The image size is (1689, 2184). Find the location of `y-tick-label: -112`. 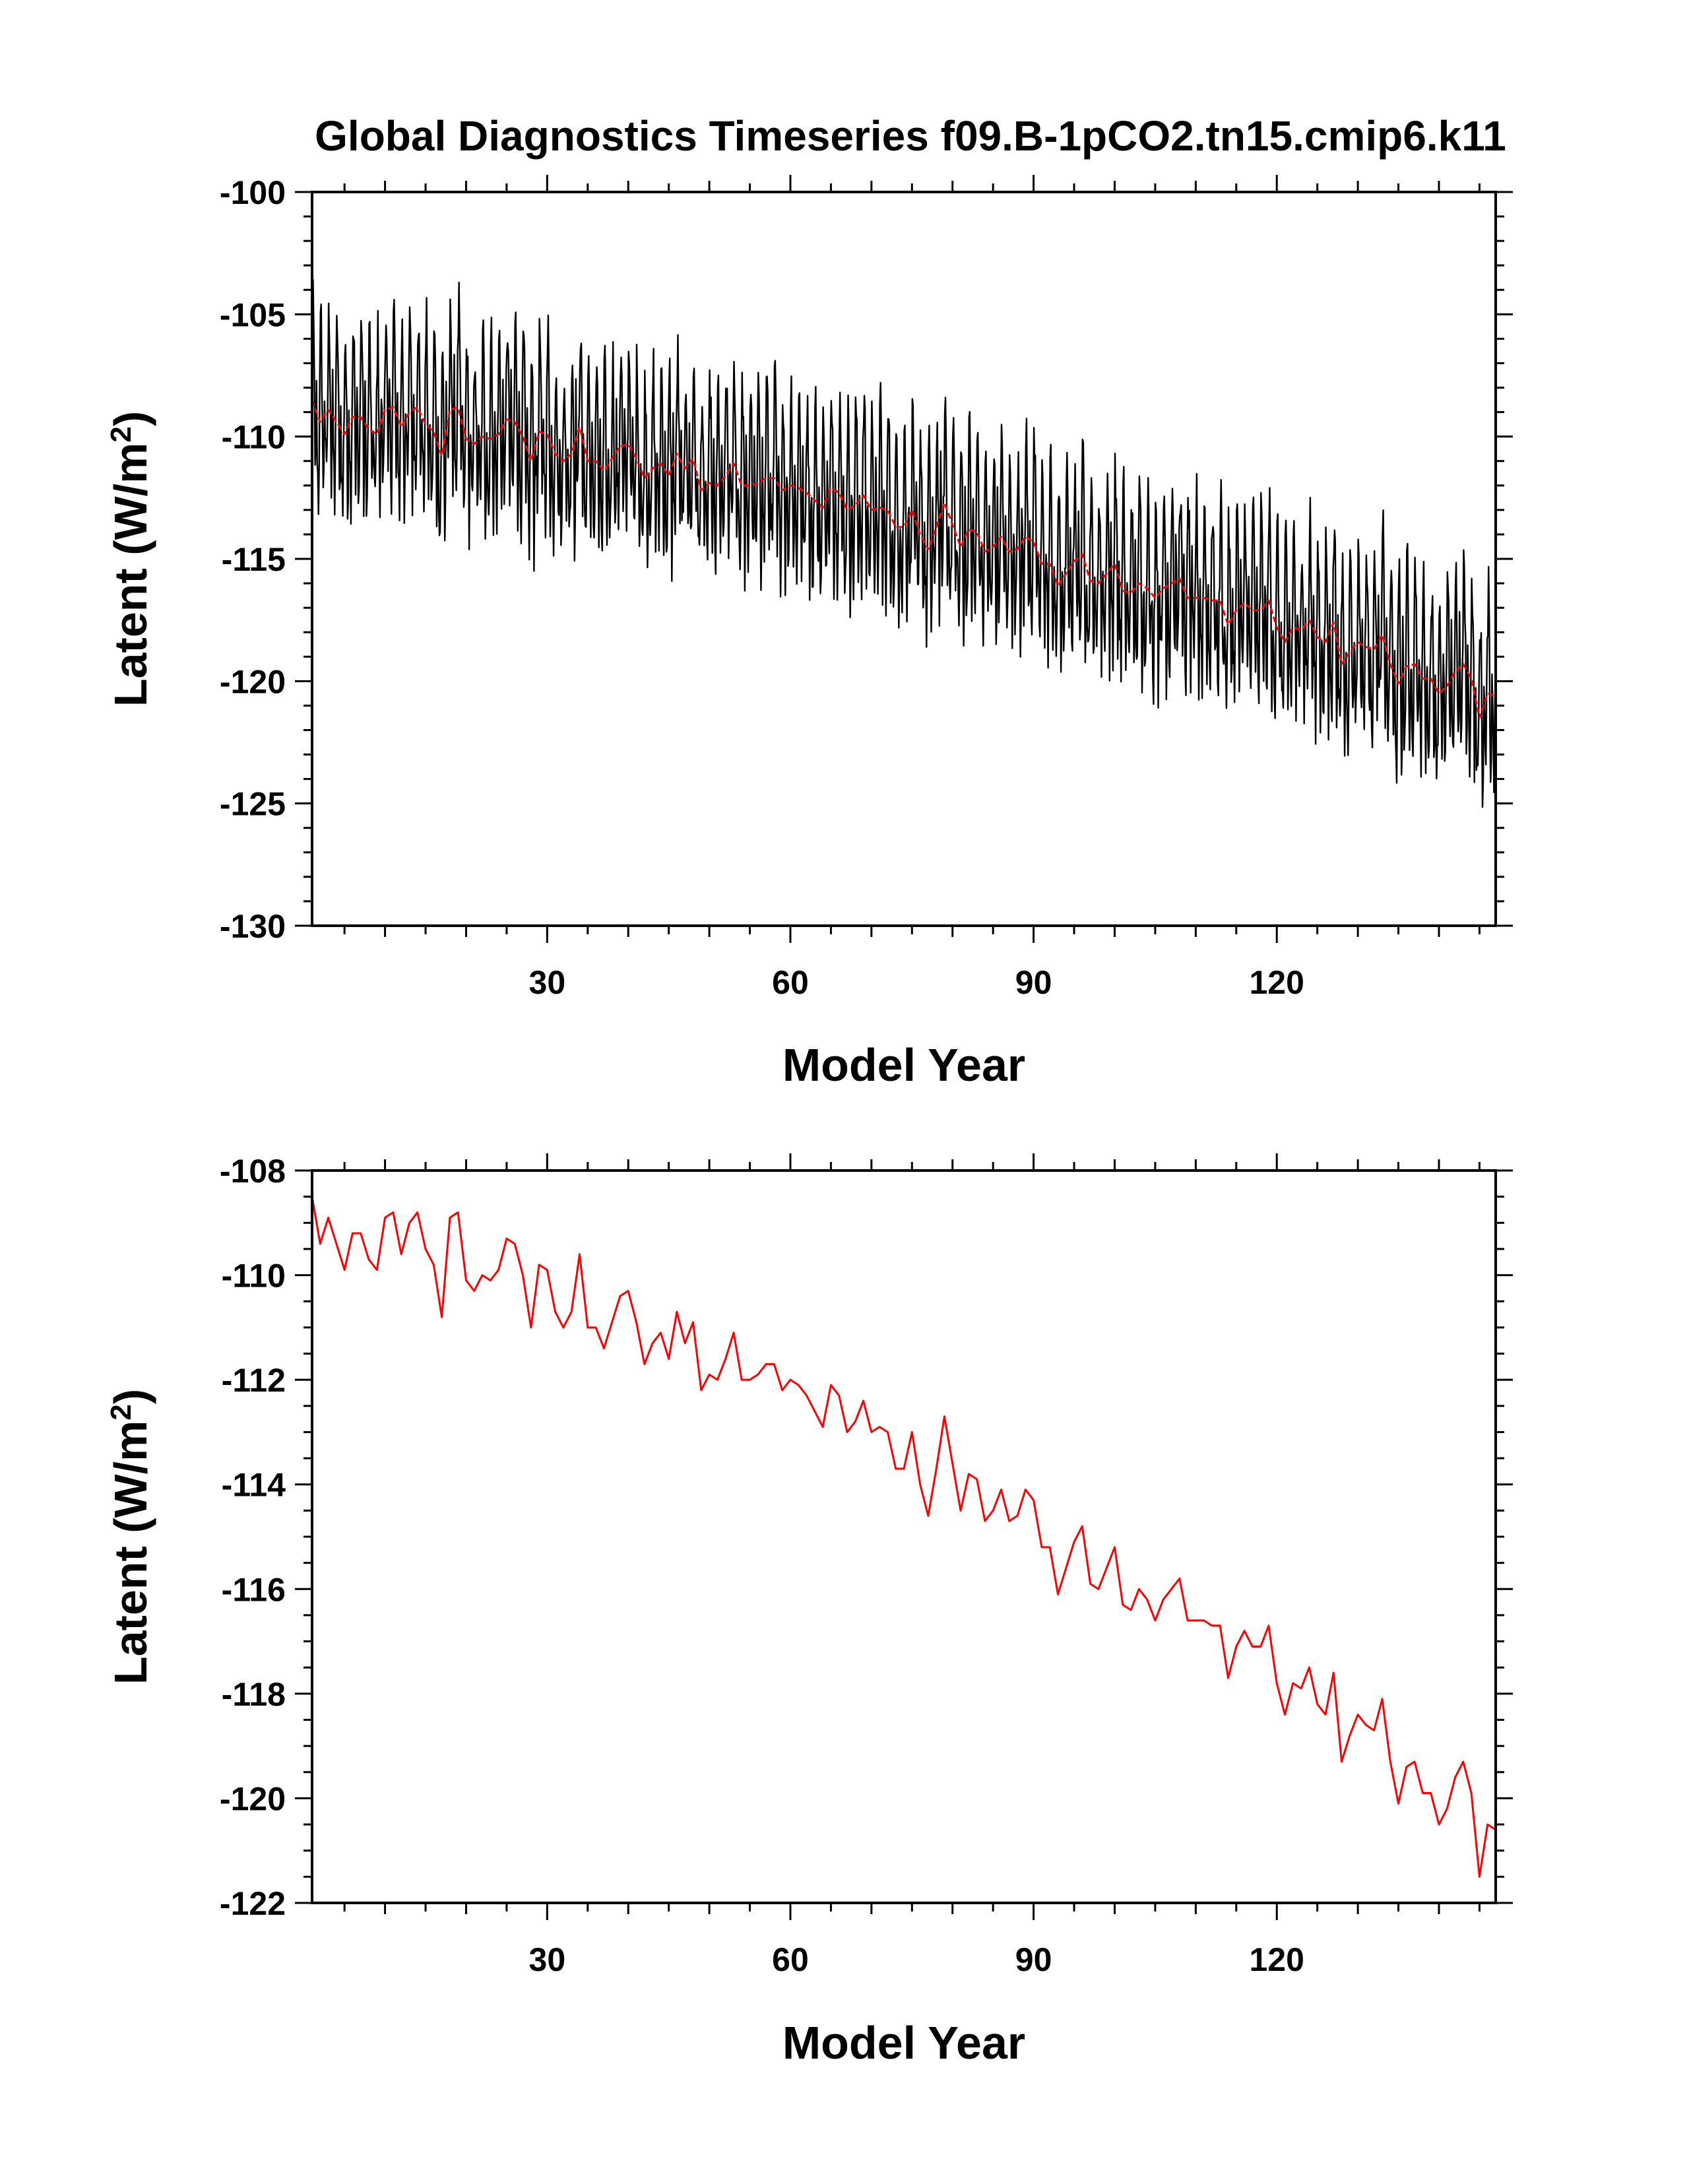

y-tick-label: -112 is located at coordinates (254, 1380).